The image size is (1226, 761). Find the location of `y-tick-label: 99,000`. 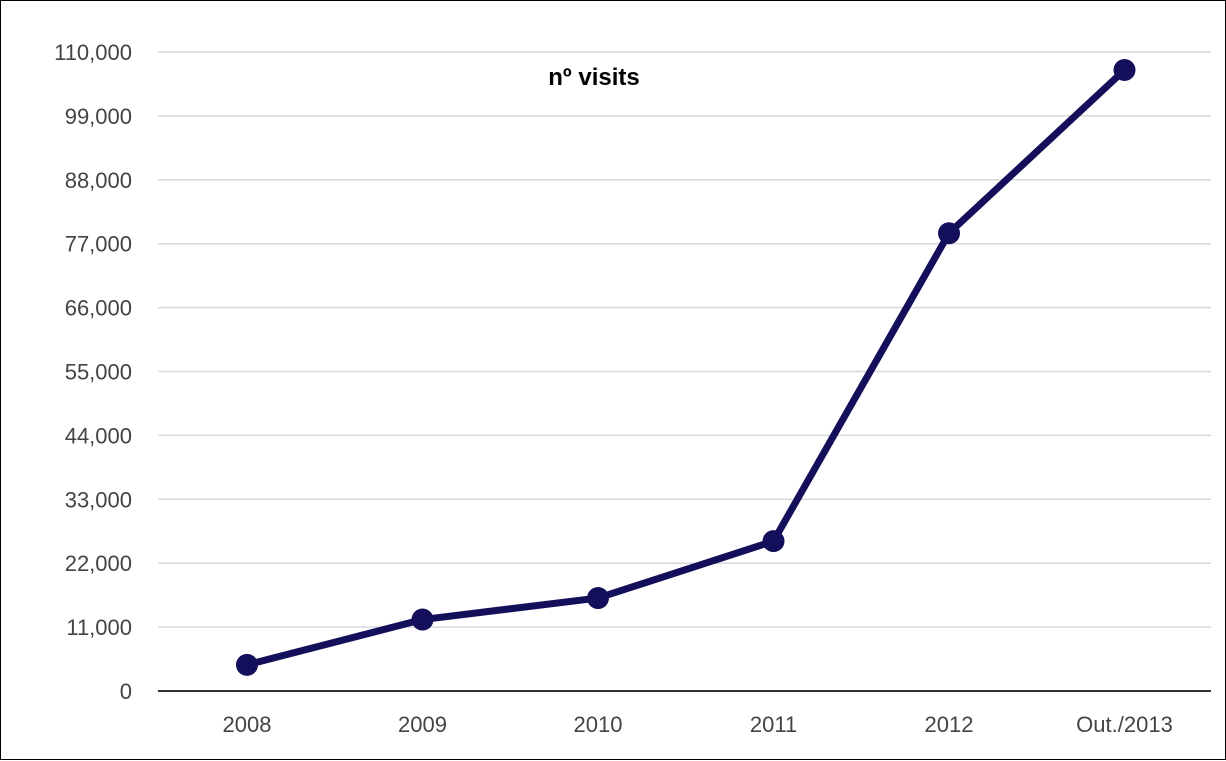

y-tick-label: 99,000 is located at coordinates (98, 116).